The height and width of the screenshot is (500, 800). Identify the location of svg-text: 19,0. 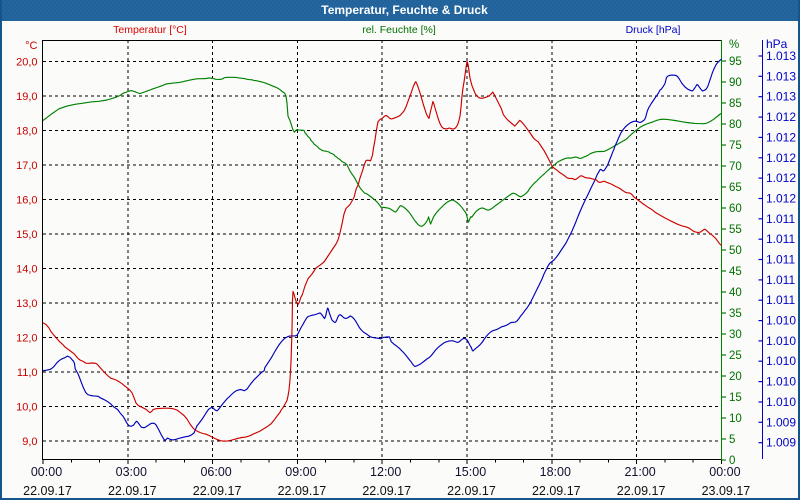
(26, 97).